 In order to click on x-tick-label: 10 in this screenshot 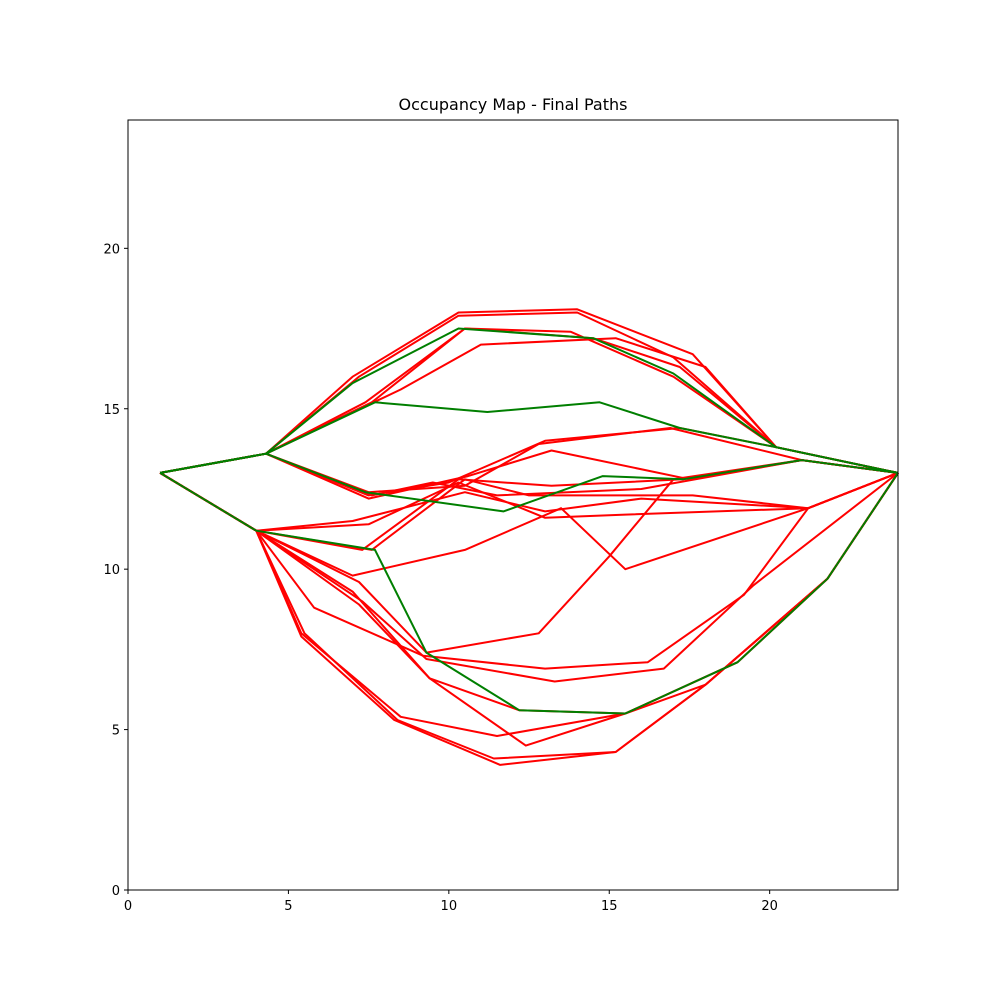, I will do `click(449, 906)`.